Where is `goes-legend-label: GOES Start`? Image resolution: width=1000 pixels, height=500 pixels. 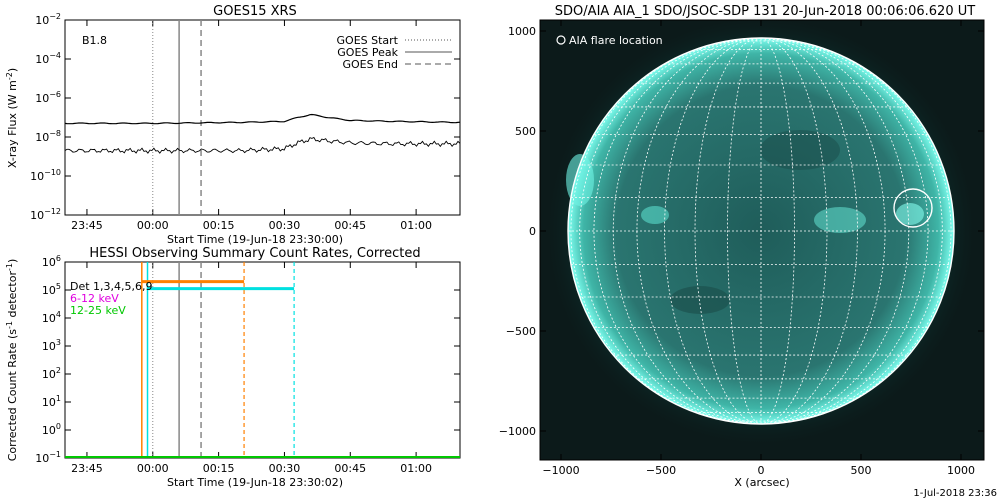
goes-legend-label: GOES Start is located at coordinates (368, 40).